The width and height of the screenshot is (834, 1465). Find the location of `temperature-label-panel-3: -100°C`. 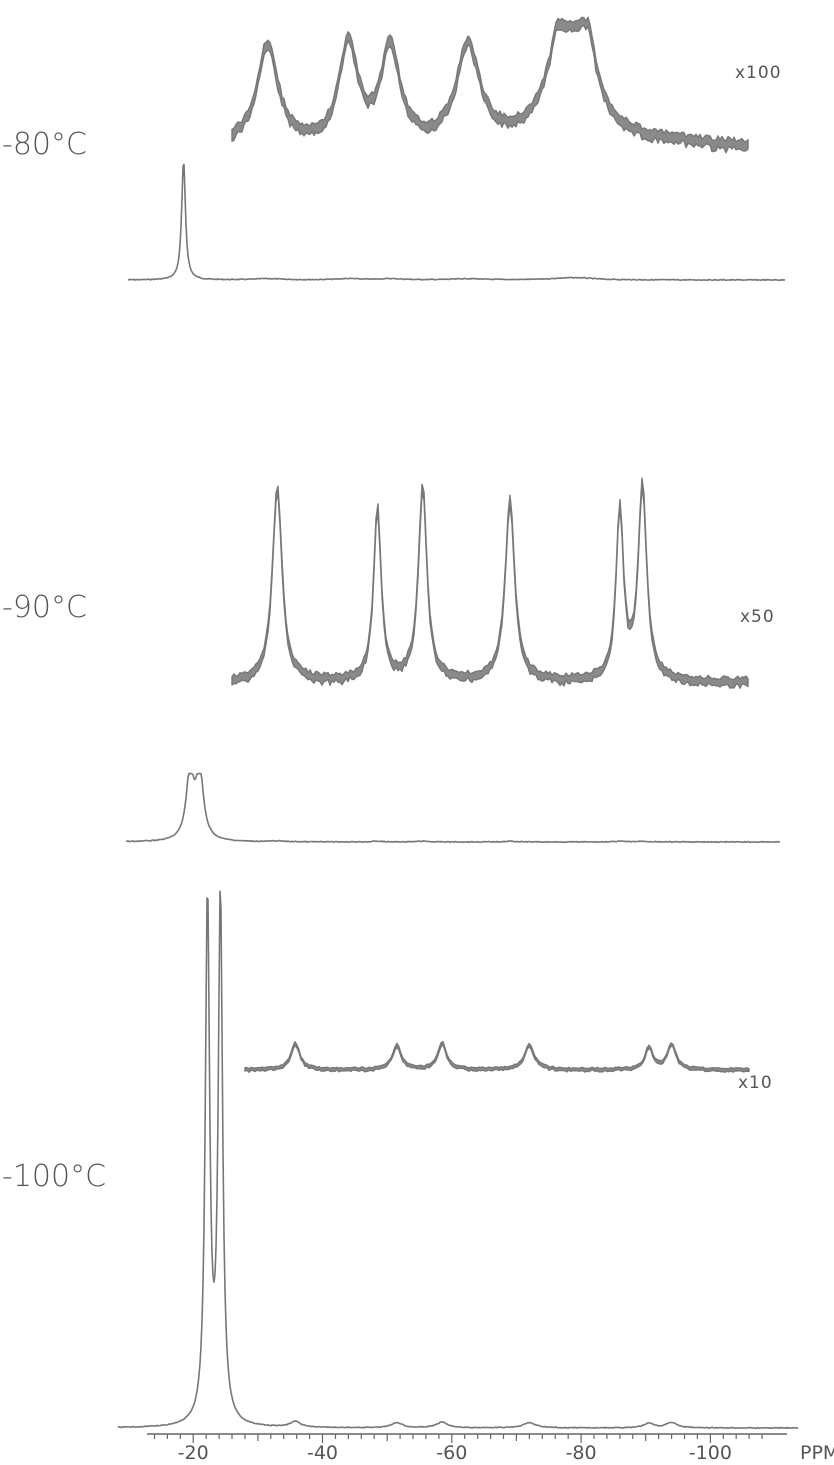

temperature-label-panel-3: -100°C is located at coordinates (54, 1176).